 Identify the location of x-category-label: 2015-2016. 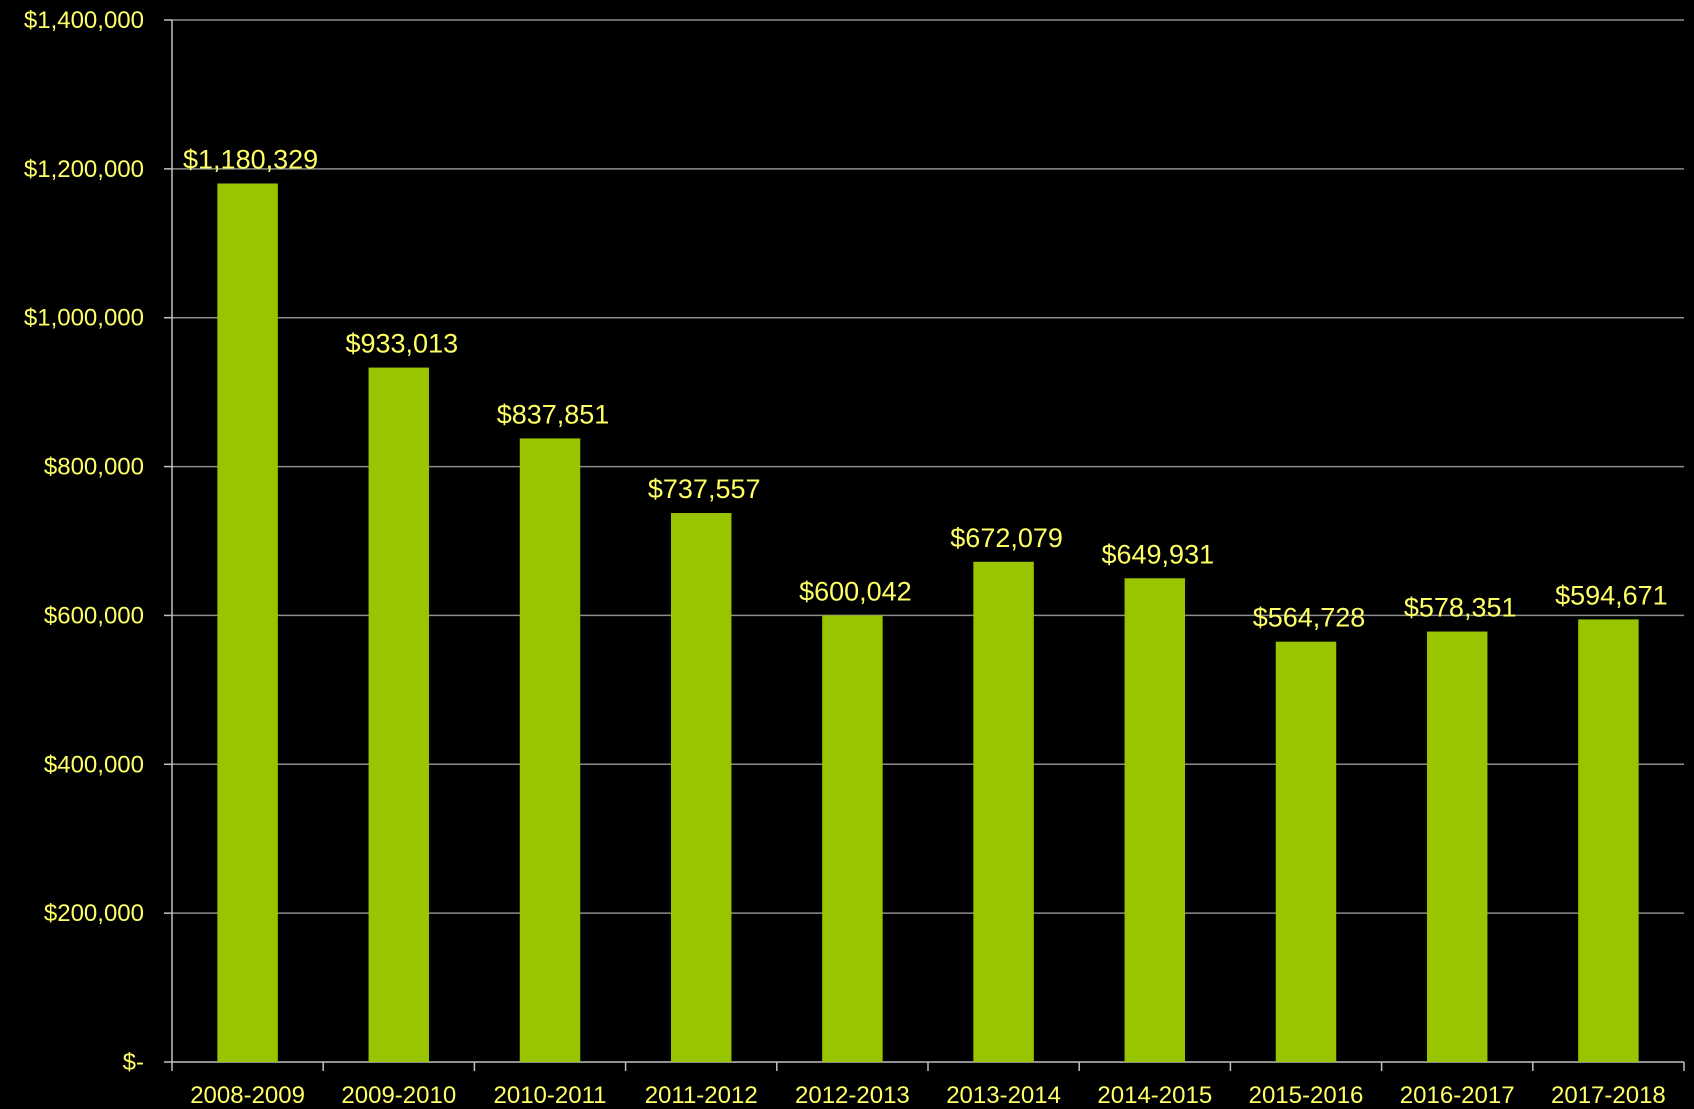
(1306, 1095).